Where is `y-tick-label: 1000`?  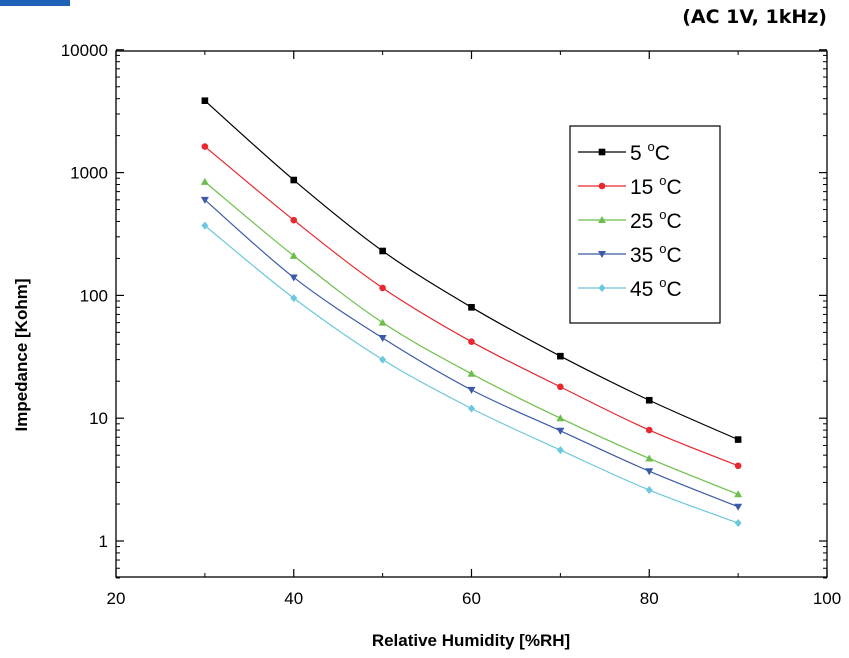 y-tick-label: 1000 is located at coordinates (89, 173).